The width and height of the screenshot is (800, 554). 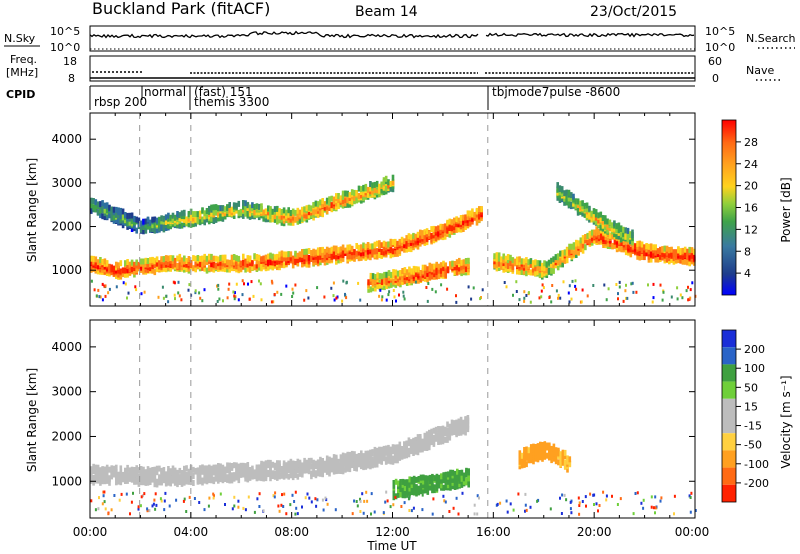 What do you see at coordinates (556, 92) in the screenshot?
I see `cpid-mode-tbj: tbjmode7pulse -8600` at bounding box center [556, 92].